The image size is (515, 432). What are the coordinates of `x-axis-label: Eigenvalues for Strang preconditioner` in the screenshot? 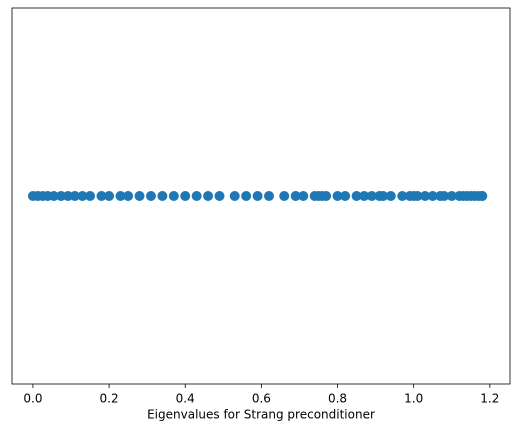 It's located at (261, 415).